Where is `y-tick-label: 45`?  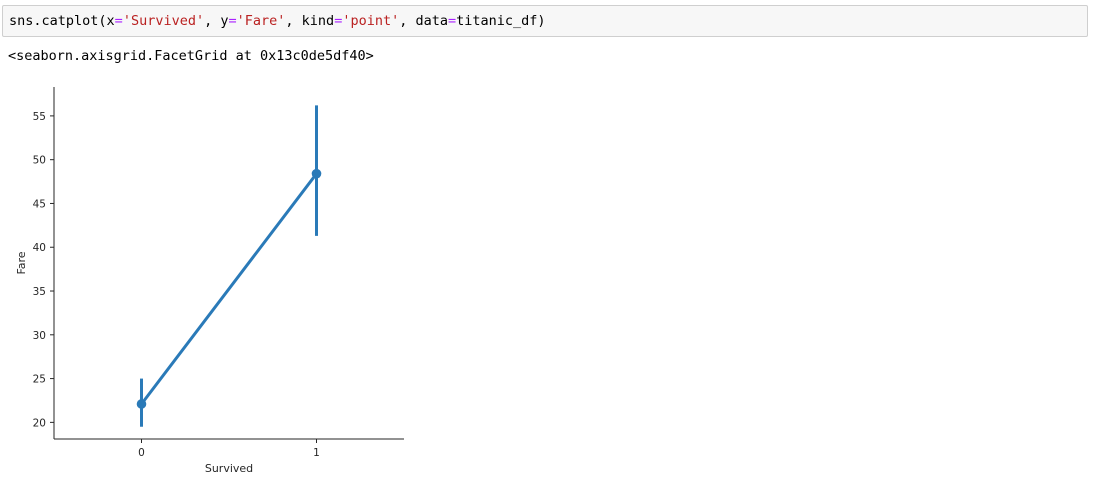 y-tick-label: 45 is located at coordinates (39, 204).